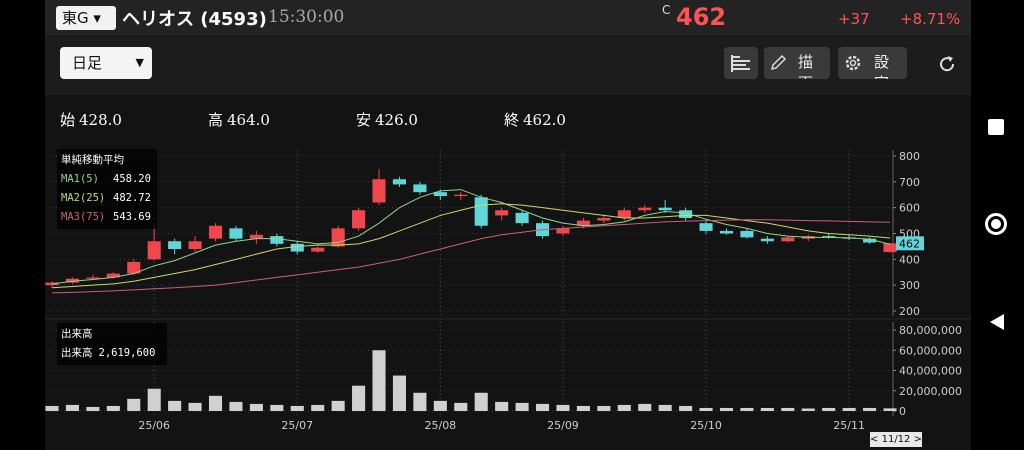  Describe the element at coordinates (896, 439) in the screenshot. I see `date-nav: < 11/12 >` at that location.